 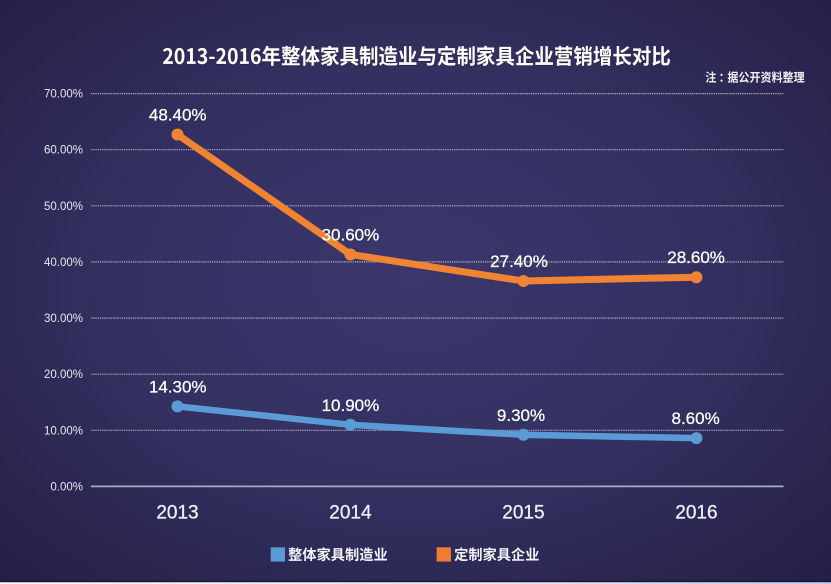 I want to click on svg-text: 2015, so click(x=523, y=513).